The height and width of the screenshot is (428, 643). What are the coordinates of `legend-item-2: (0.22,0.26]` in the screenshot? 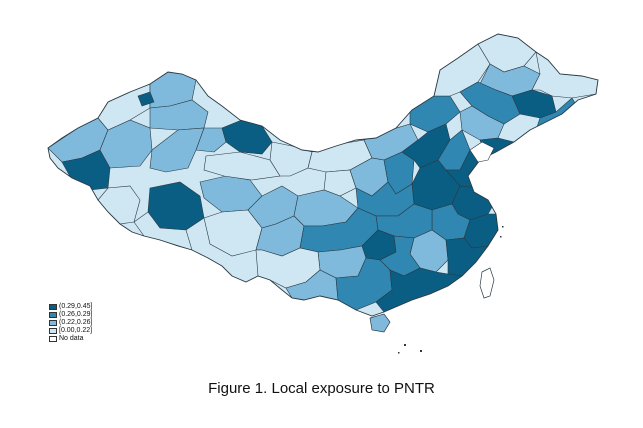 It's located at (70, 323).